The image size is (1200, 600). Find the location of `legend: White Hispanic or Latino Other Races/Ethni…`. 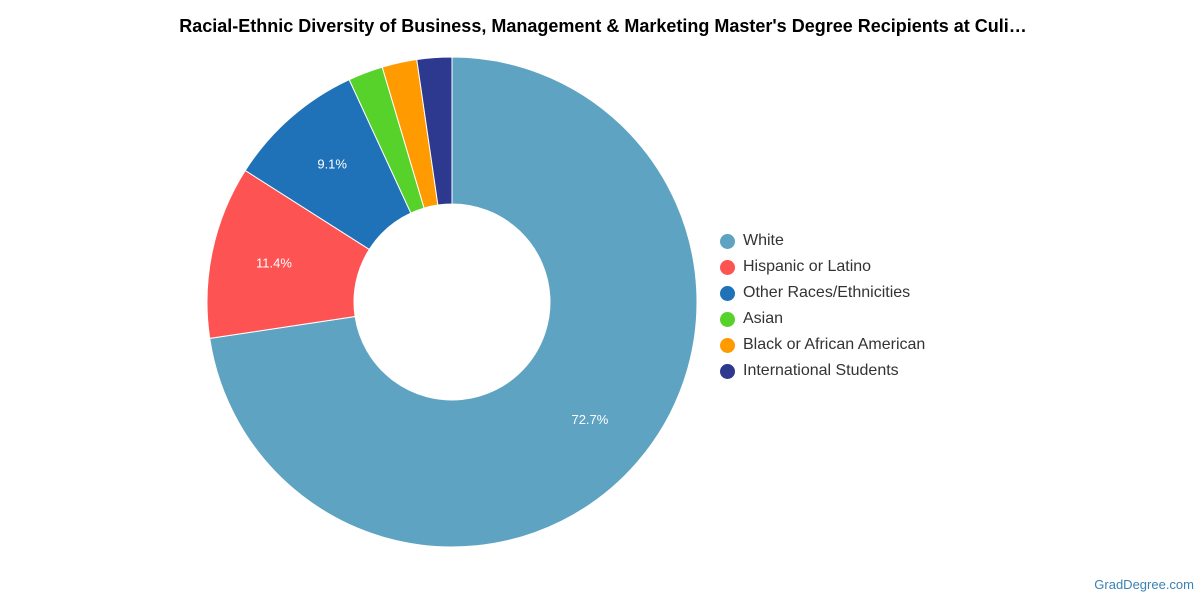

legend: White Hispanic or Latino Other Races/Ethni… is located at coordinates (822, 306).